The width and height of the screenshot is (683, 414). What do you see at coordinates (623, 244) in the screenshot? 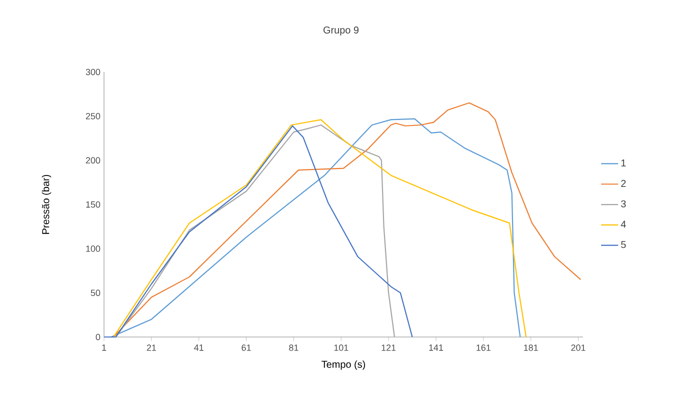
I see `legend-label: 5` at bounding box center [623, 244].